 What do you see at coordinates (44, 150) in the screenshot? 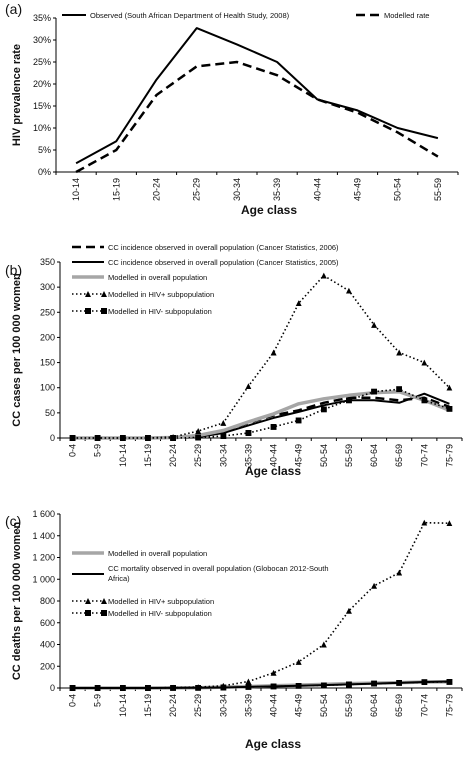
I see `y-tick-label: 5%` at bounding box center [44, 150].